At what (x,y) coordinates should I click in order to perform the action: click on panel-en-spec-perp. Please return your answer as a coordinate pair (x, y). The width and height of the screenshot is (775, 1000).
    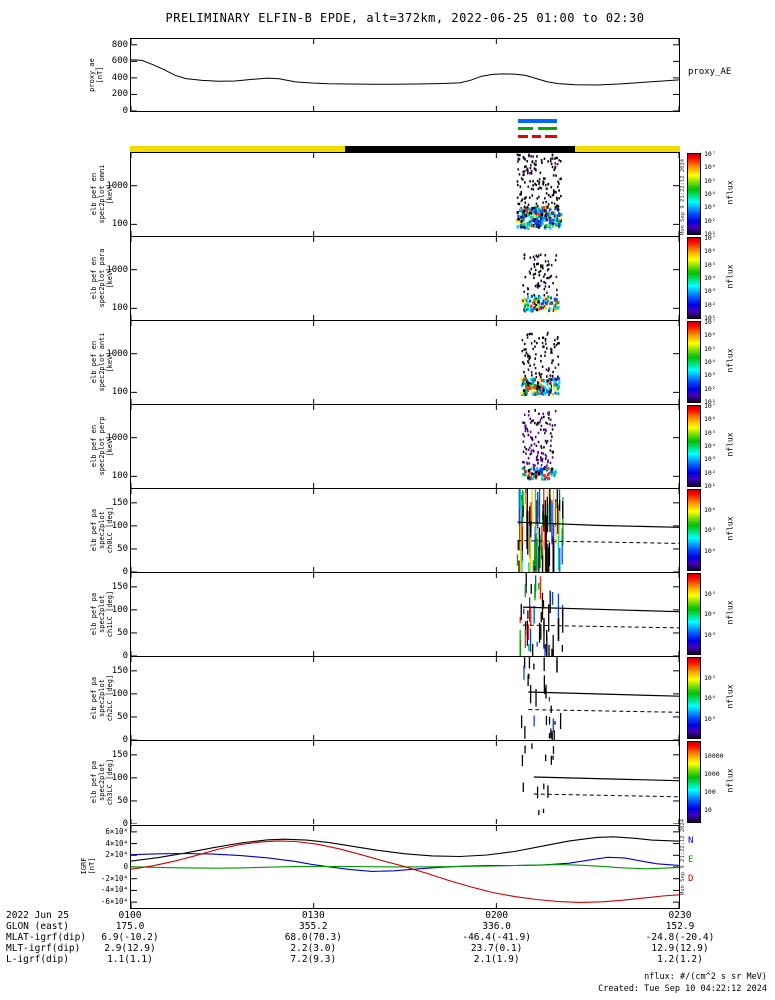
    Looking at the image, I should click on (405, 447).